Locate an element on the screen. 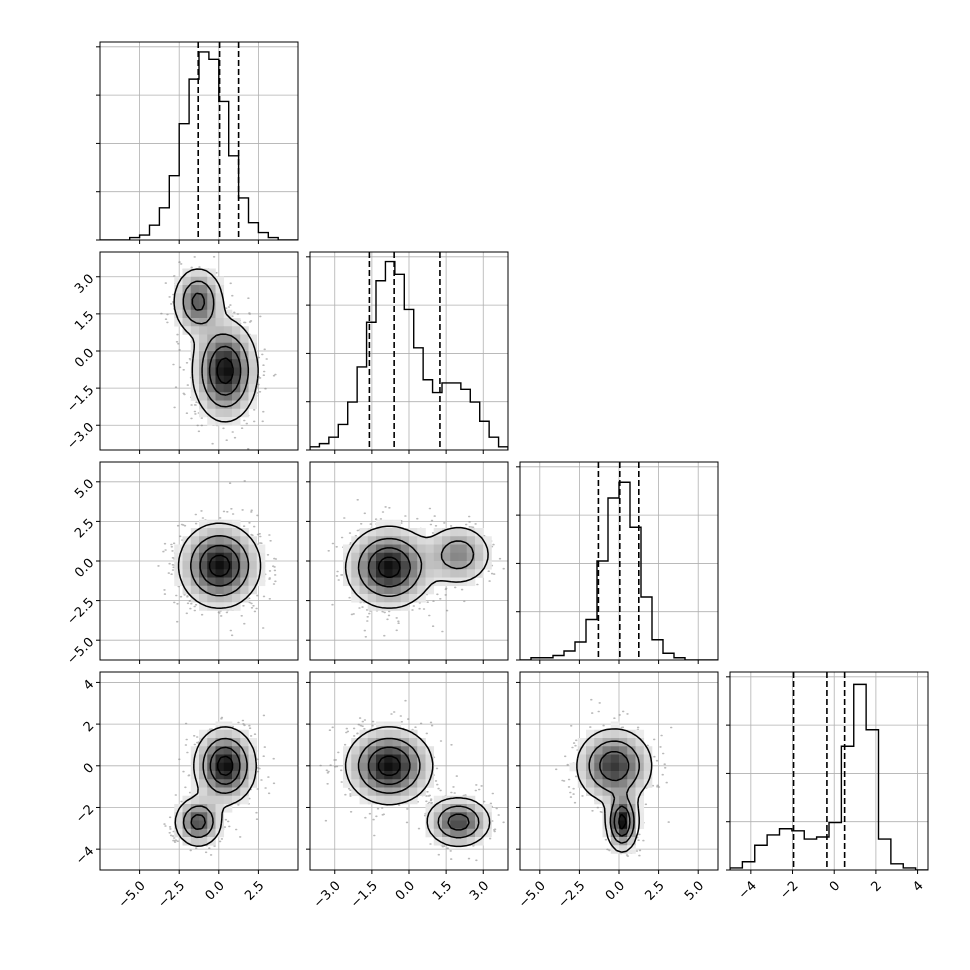 The image size is (970, 970). density-layers is located at coordinates (614, 777).